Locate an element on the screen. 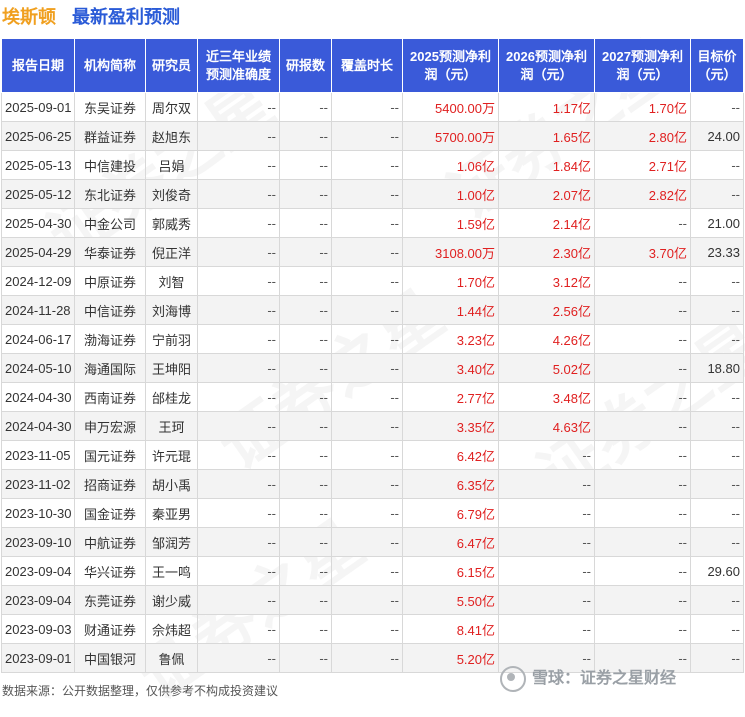  cell-target-price: 23.33 is located at coordinates (717, 252).